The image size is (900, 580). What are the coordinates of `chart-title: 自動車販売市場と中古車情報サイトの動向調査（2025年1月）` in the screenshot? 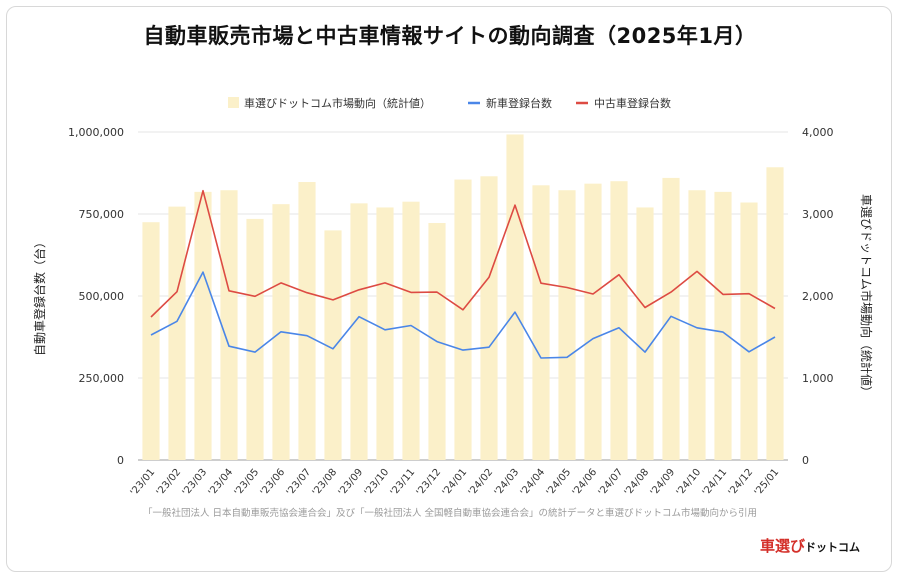 It's located at (450, 36).